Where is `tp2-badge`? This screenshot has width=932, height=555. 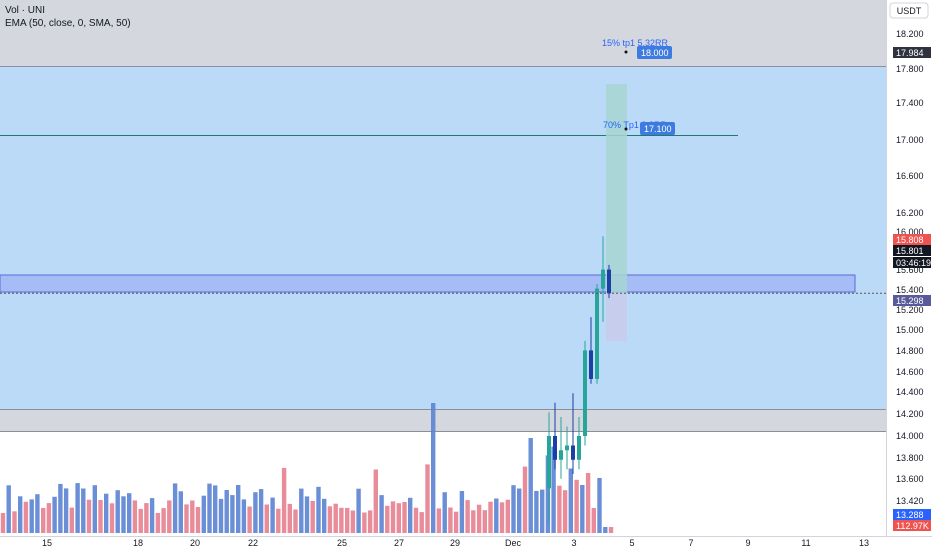 tp2-badge is located at coordinates (657, 128).